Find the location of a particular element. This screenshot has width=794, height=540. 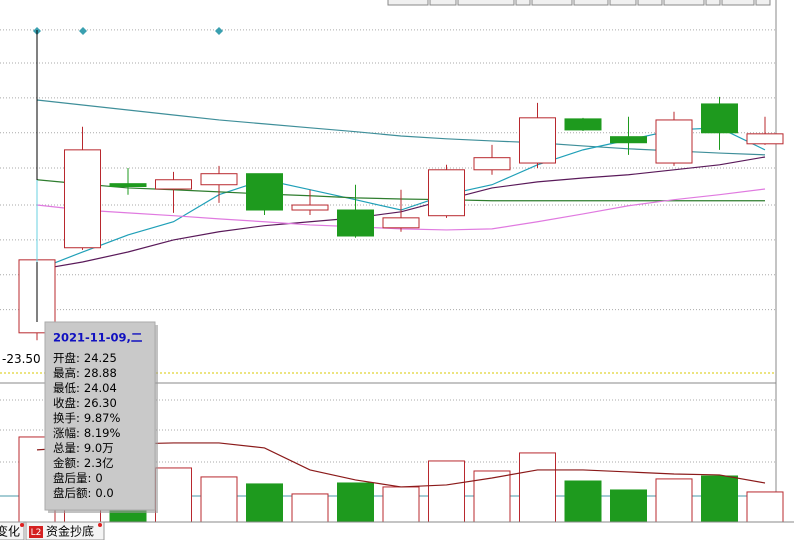

tooltip-row: 最高: 28.88 is located at coordinates (85, 373).